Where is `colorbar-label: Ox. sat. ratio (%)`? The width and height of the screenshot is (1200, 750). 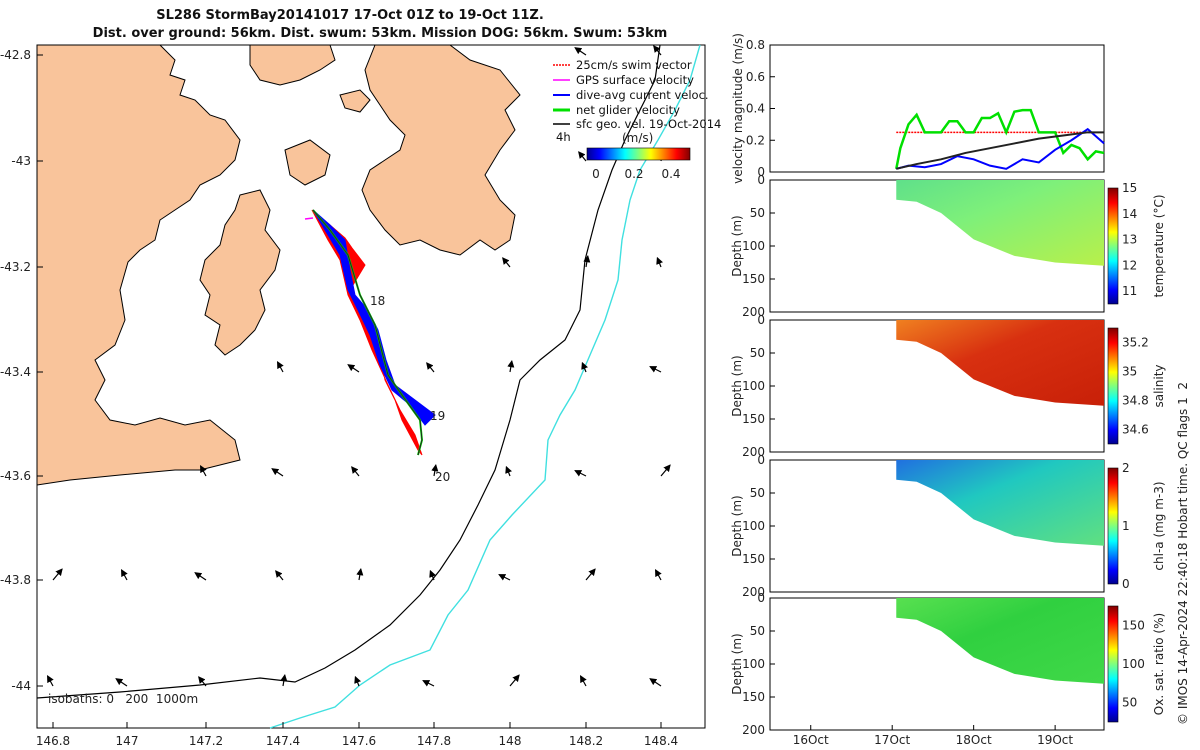 colorbar-label: Ox. sat. ratio (%) is located at coordinates (1159, 664).